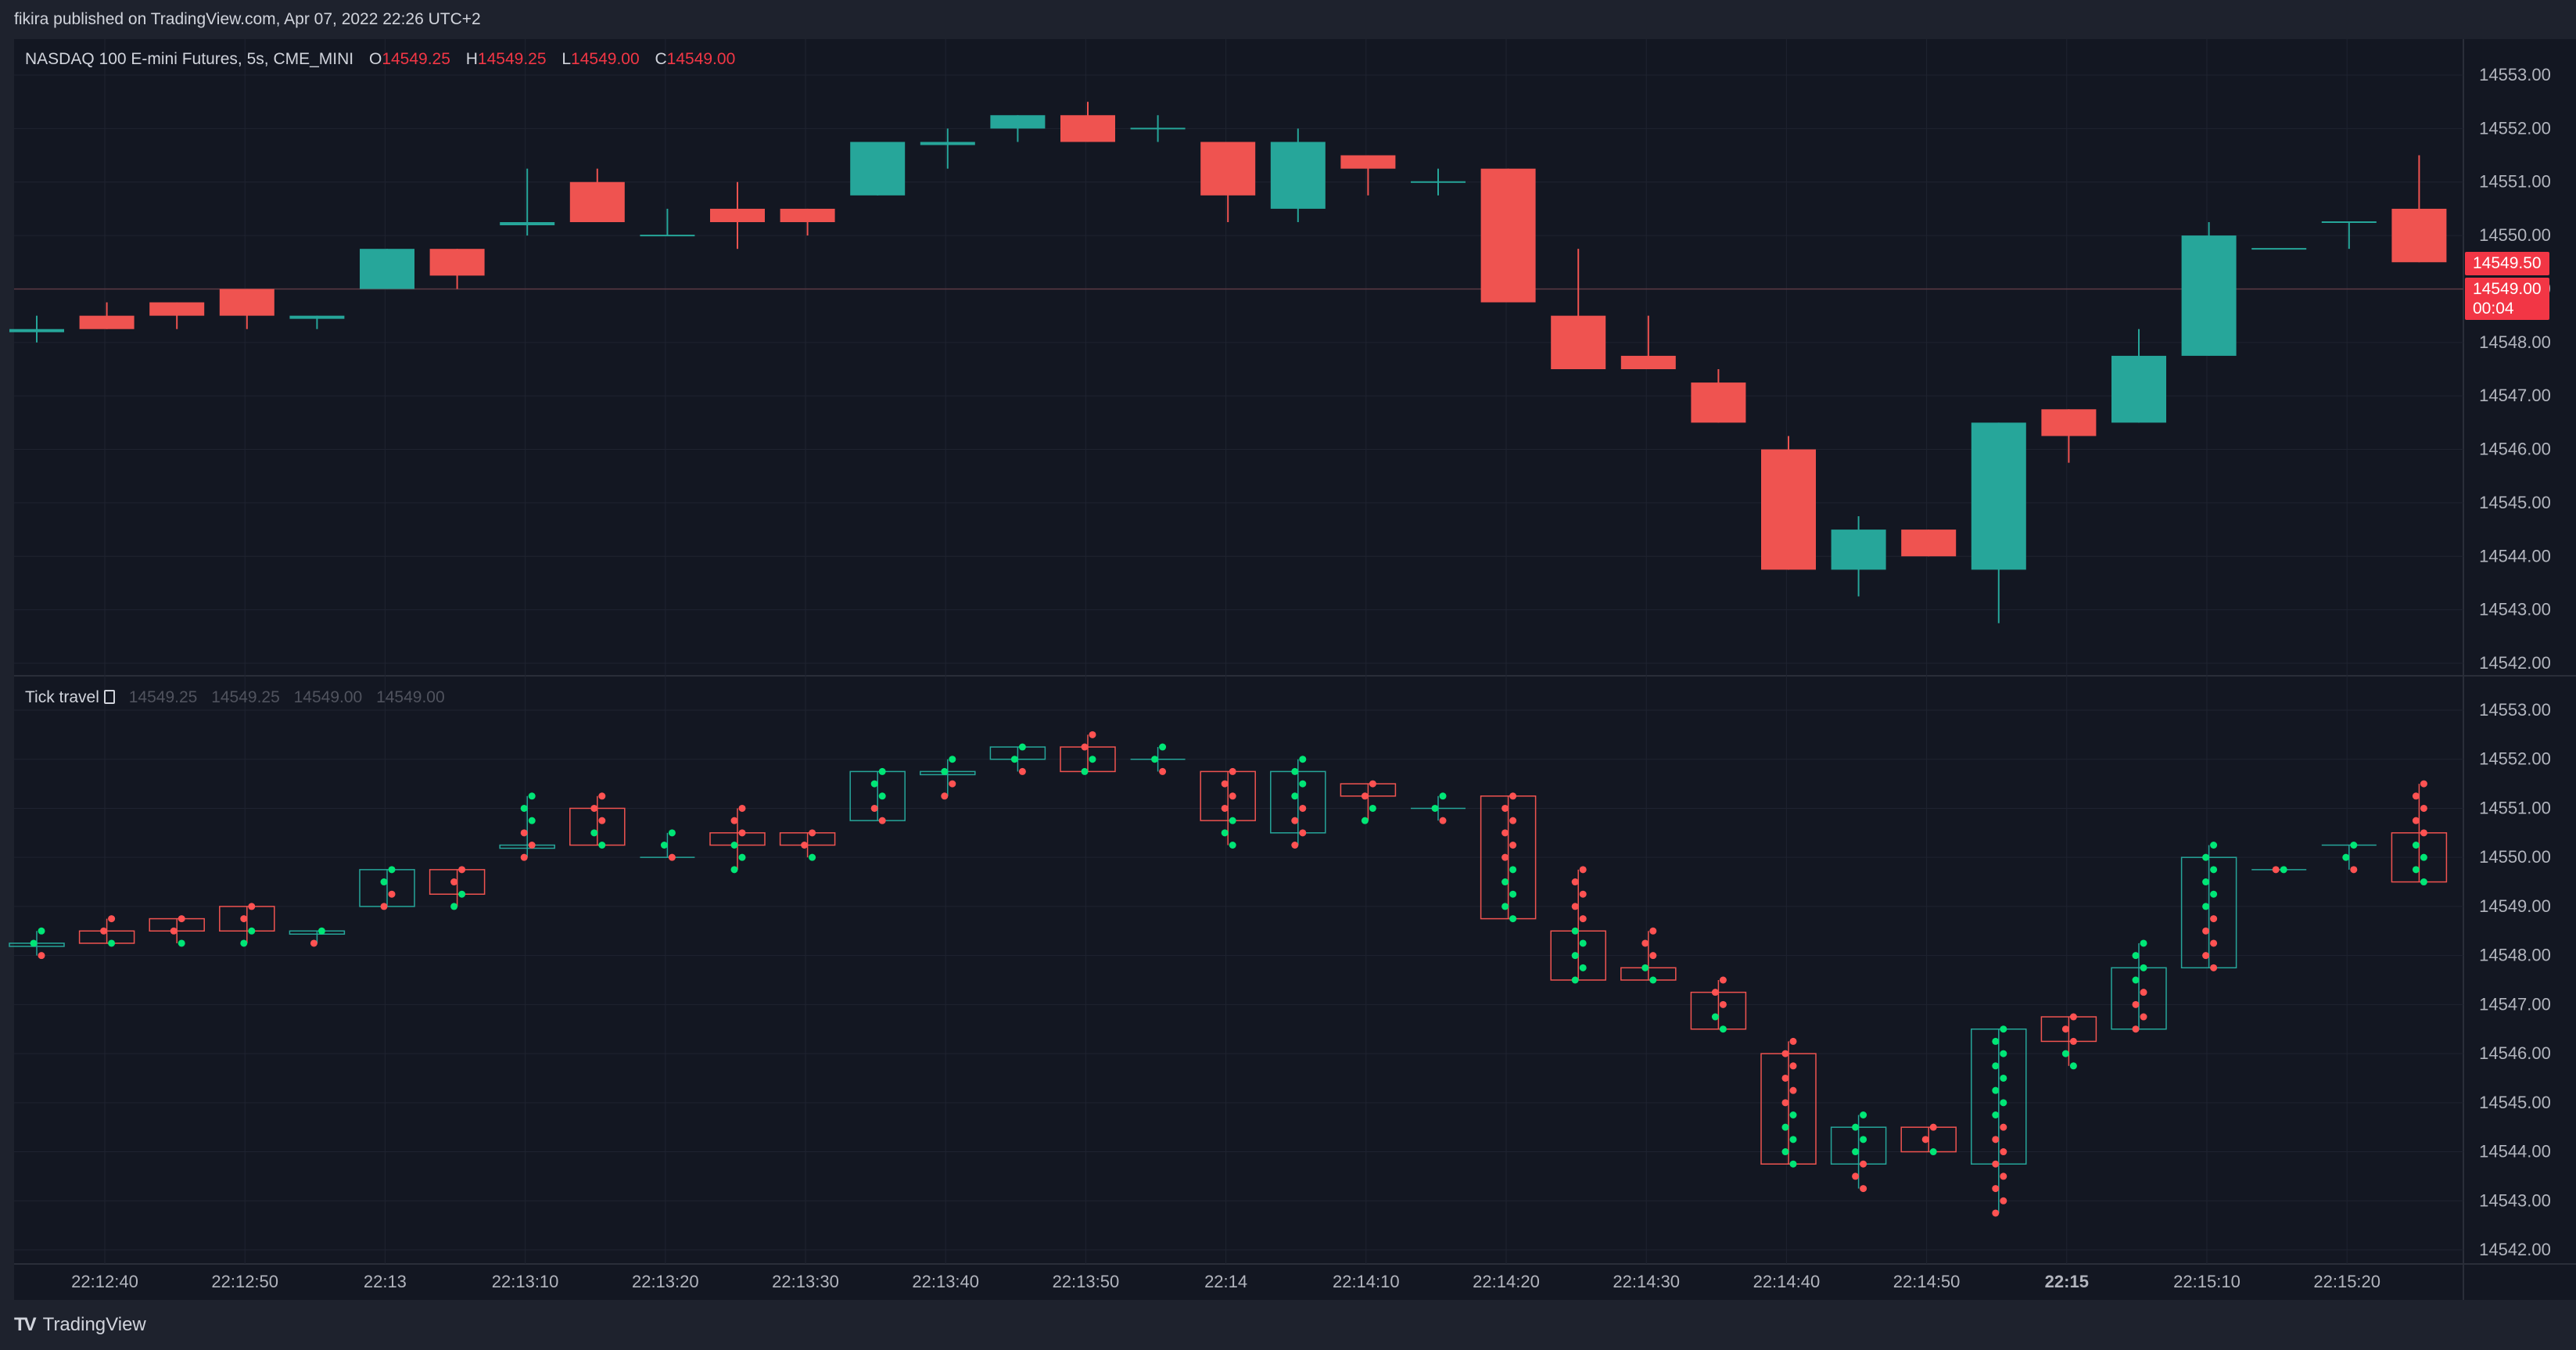  I want to click on price-tick-label: 14546.00, so click(2515, 1053).